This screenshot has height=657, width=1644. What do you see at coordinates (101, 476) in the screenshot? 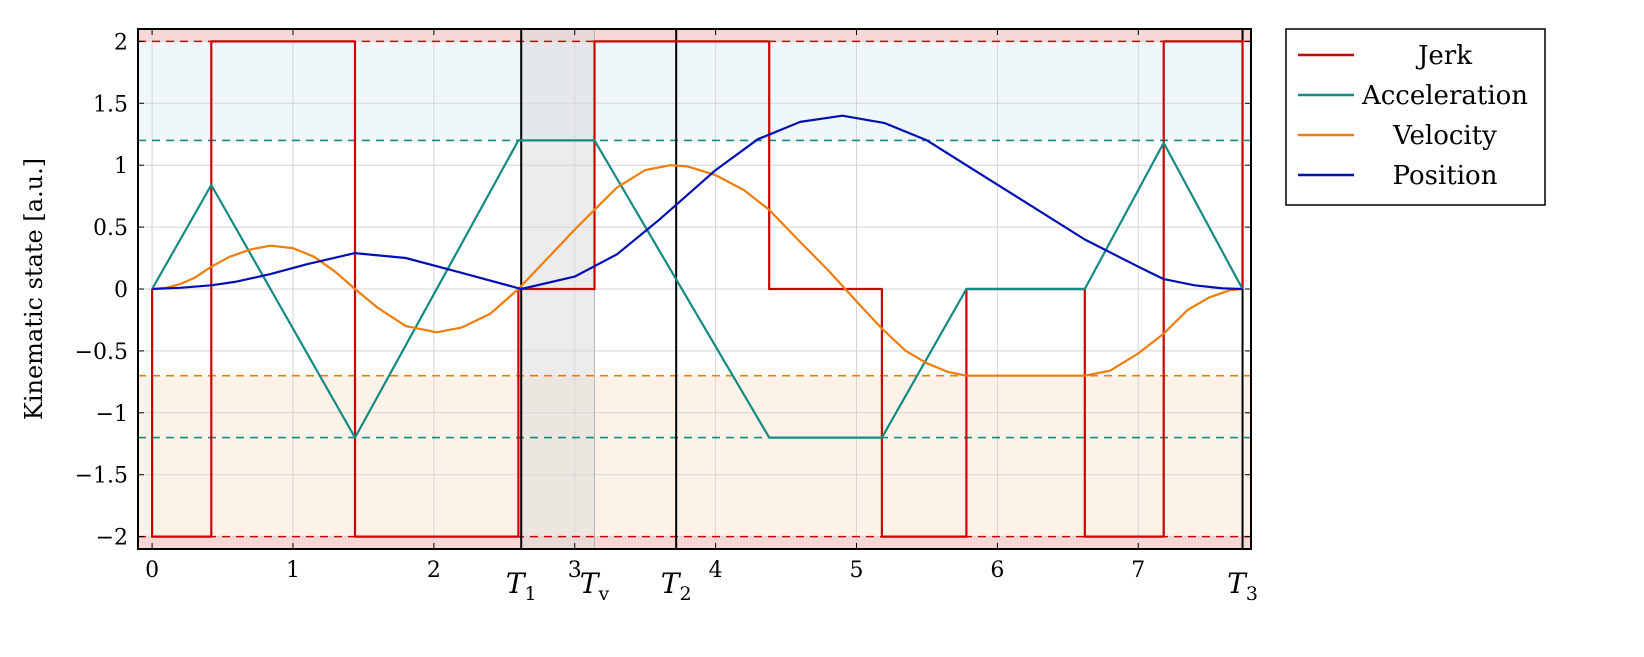
I see `y-tick-label: −1.5` at bounding box center [101, 476].